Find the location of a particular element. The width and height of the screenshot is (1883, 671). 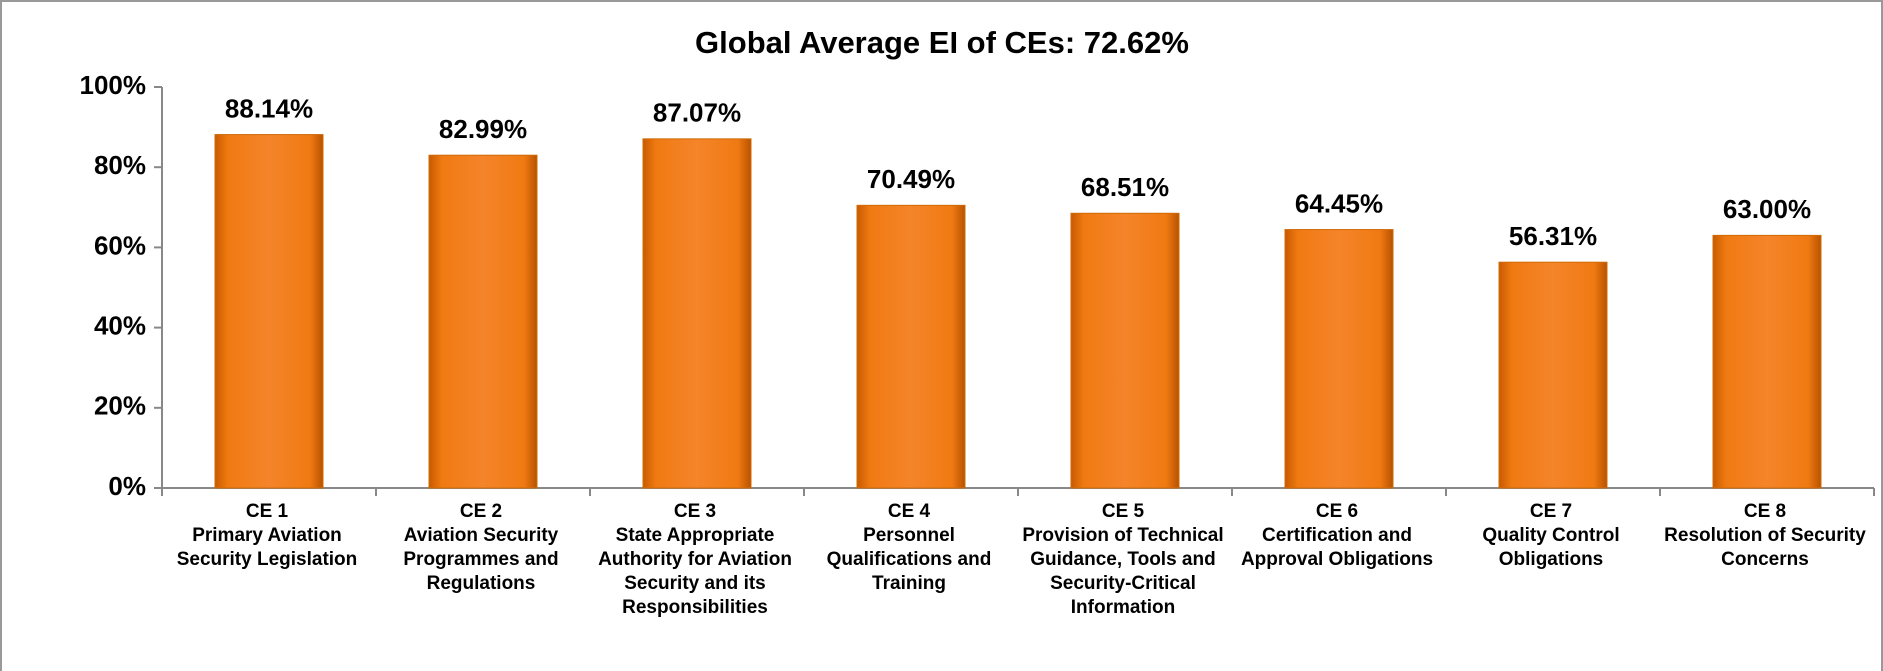

value-label: 87.07% is located at coordinates (697, 113).